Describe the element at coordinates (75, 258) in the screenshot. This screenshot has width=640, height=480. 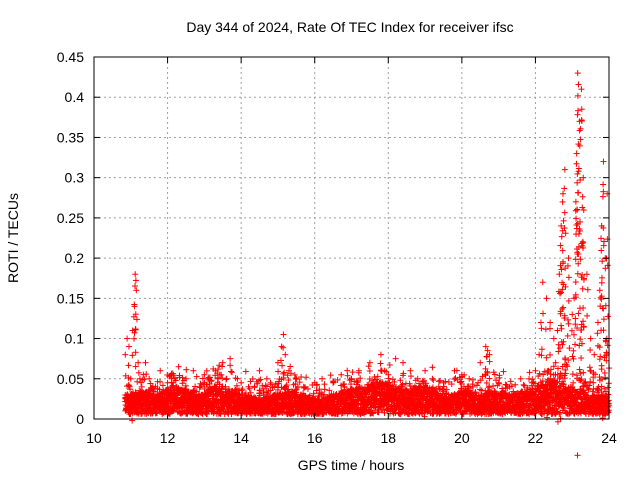
I see `y-tick-label: 0.2` at that location.